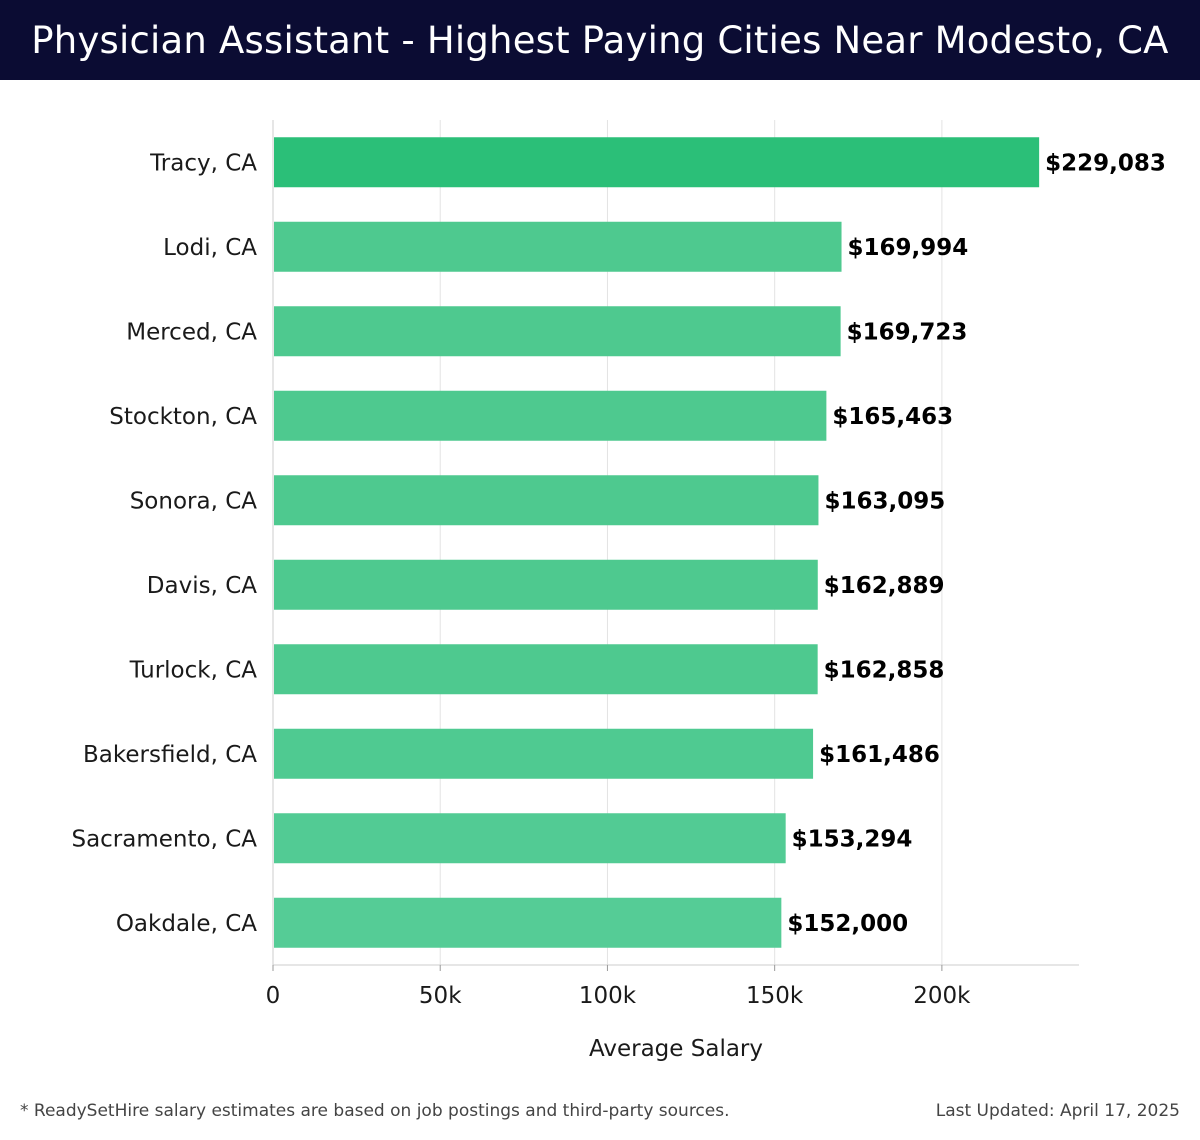  I want to click on x-tick-label-1: 50k, so click(440, 996).